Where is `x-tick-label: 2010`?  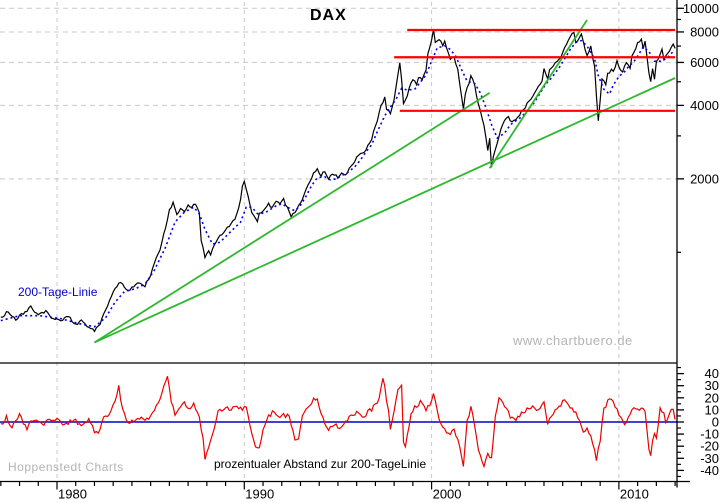 x-tick-label: 2010 is located at coordinates (634, 494).